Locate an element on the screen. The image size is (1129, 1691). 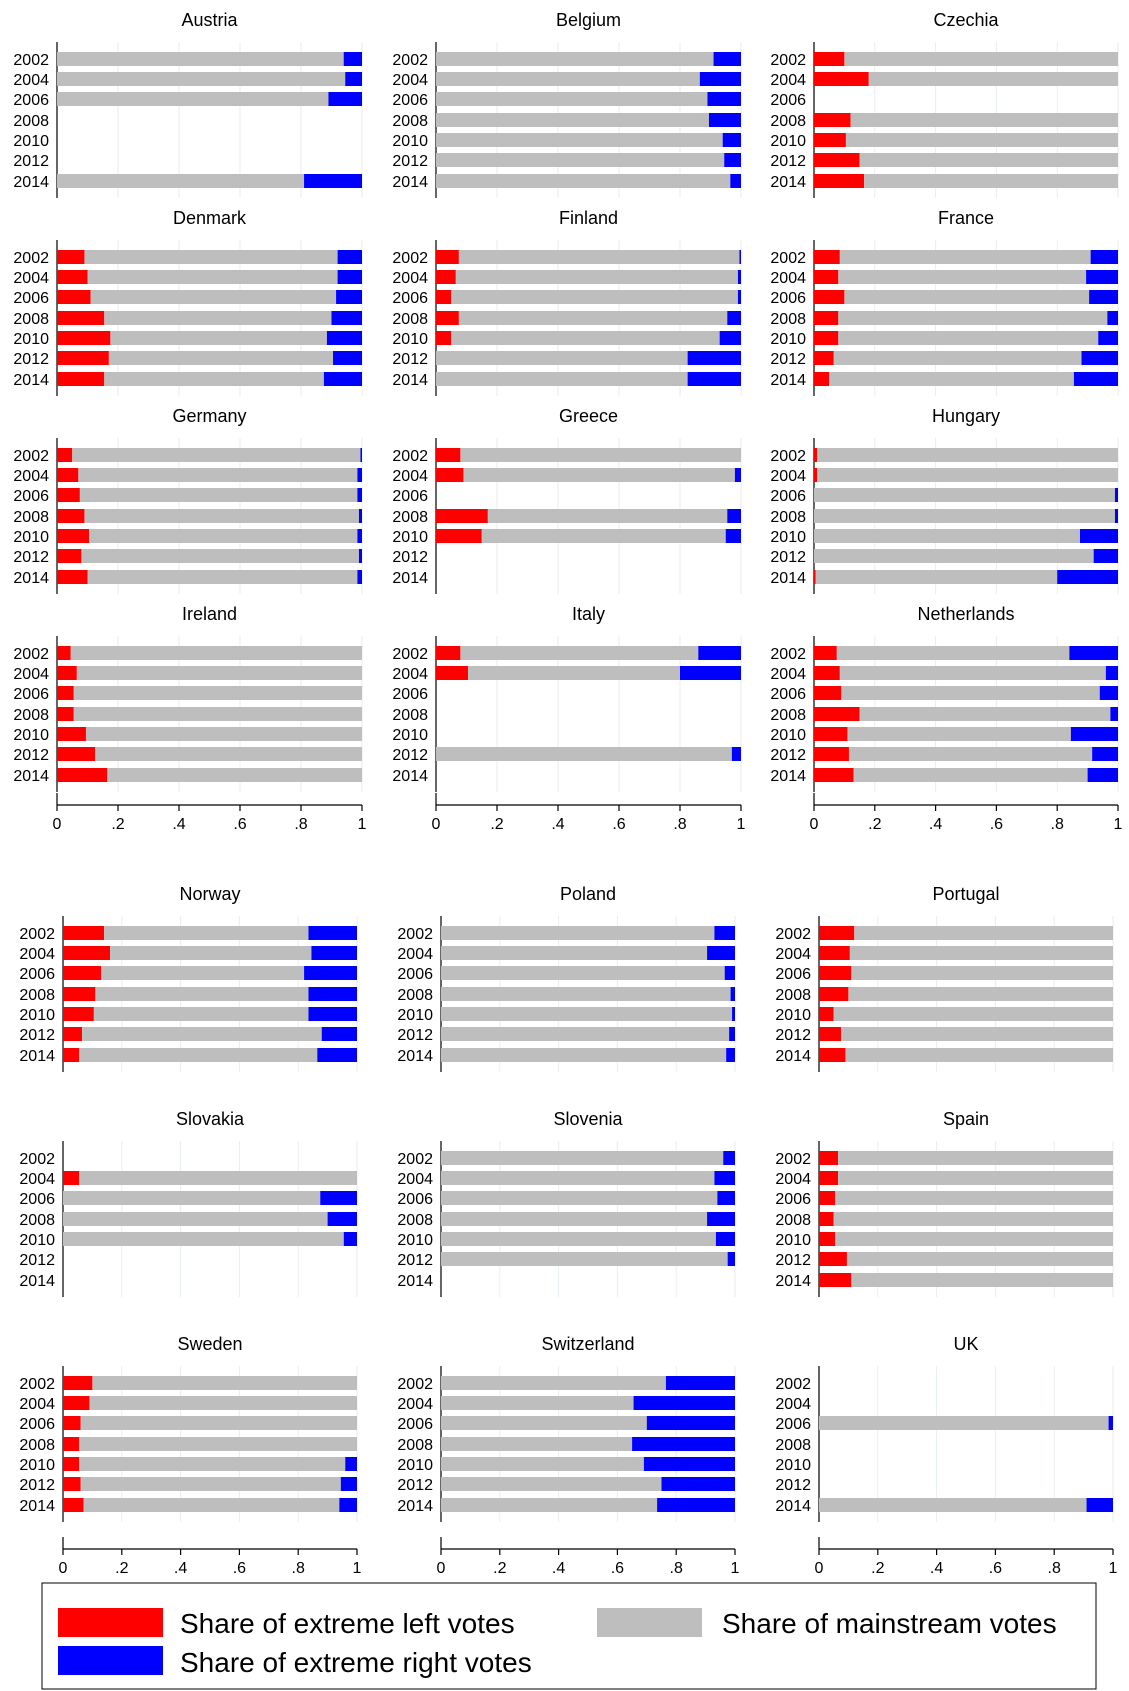
bar-mainstream-poland-2012 is located at coordinates (585, 1034).